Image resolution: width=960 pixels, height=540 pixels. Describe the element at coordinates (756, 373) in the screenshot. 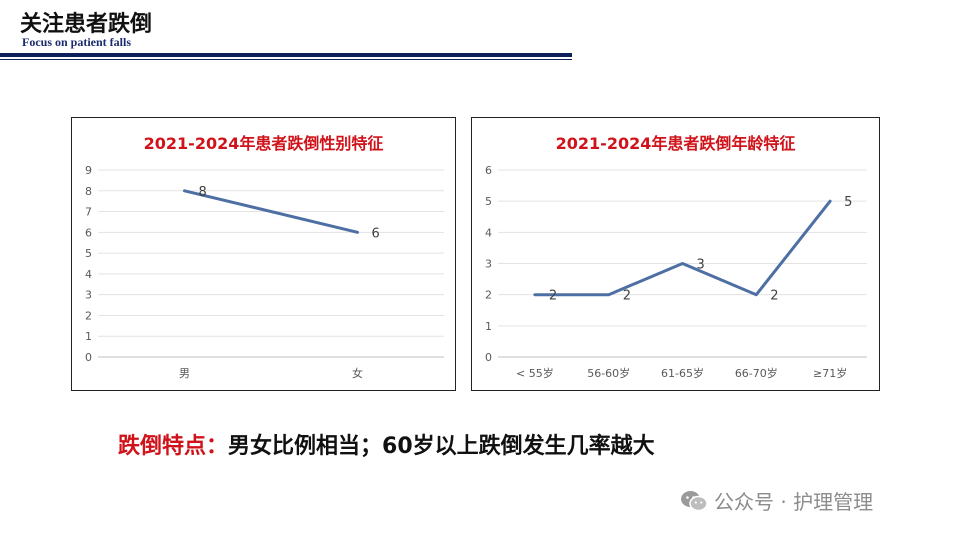

I see `x-tick-label: 66-70岁` at that location.